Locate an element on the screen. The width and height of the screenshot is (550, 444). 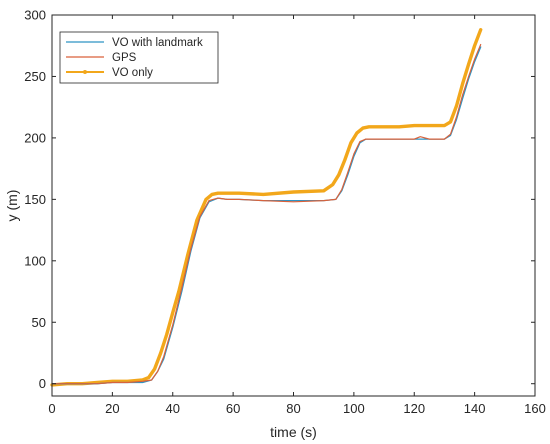
x-tick-label: 80 is located at coordinates (293, 408).